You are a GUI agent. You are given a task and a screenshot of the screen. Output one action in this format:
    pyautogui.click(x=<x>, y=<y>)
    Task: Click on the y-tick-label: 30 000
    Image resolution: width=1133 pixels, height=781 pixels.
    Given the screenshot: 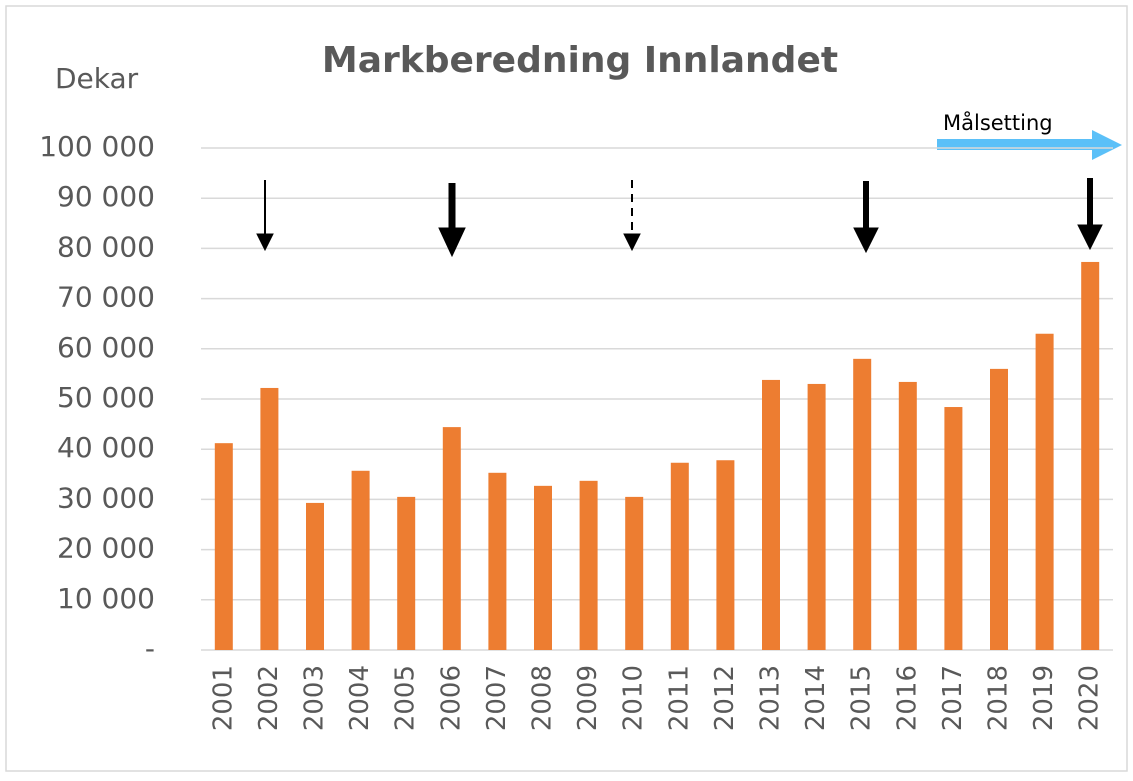 What is the action you would take?
    pyautogui.click(x=106, y=497)
    